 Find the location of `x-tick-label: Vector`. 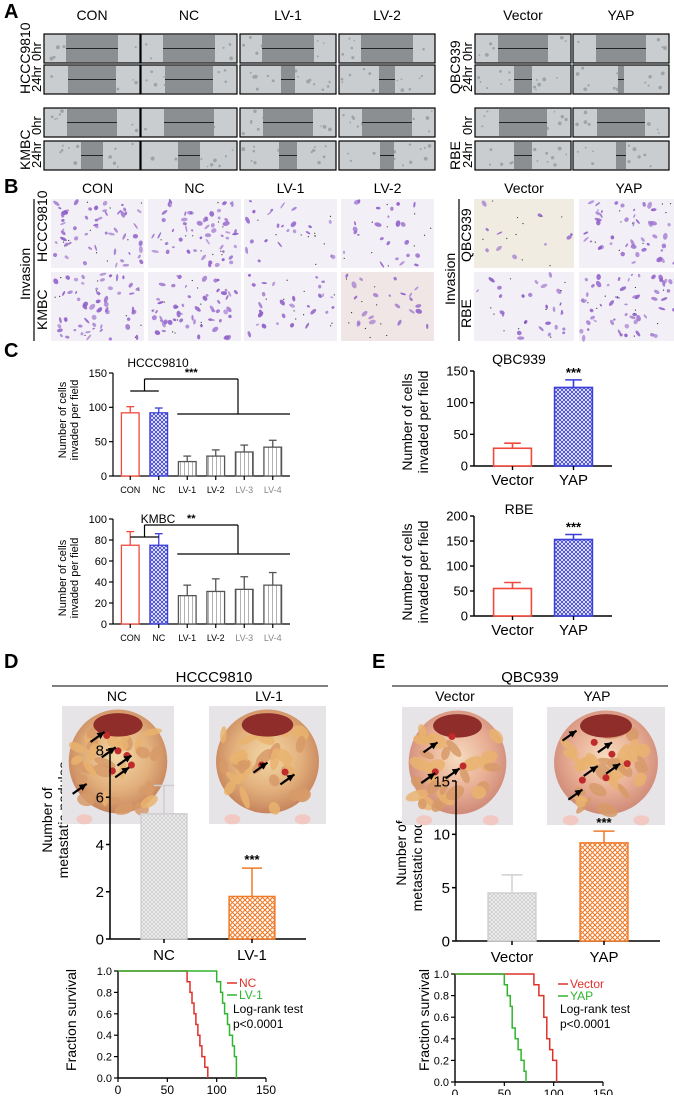

x-tick-label: Vector is located at coordinates (512, 480).